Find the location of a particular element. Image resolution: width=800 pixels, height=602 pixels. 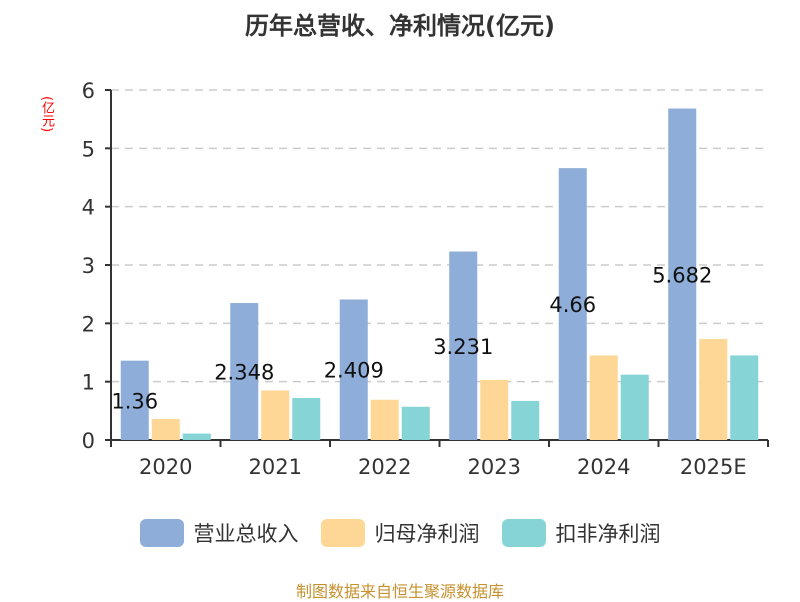

bar-1-2024 is located at coordinates (603, 397).